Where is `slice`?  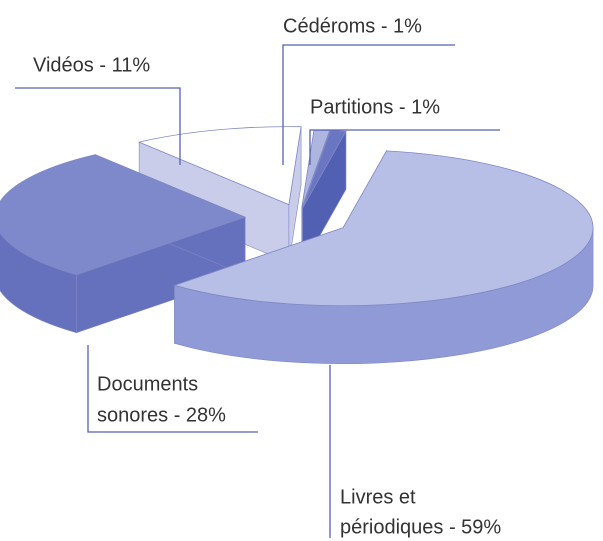
slice is located at coordinates (123, 244).